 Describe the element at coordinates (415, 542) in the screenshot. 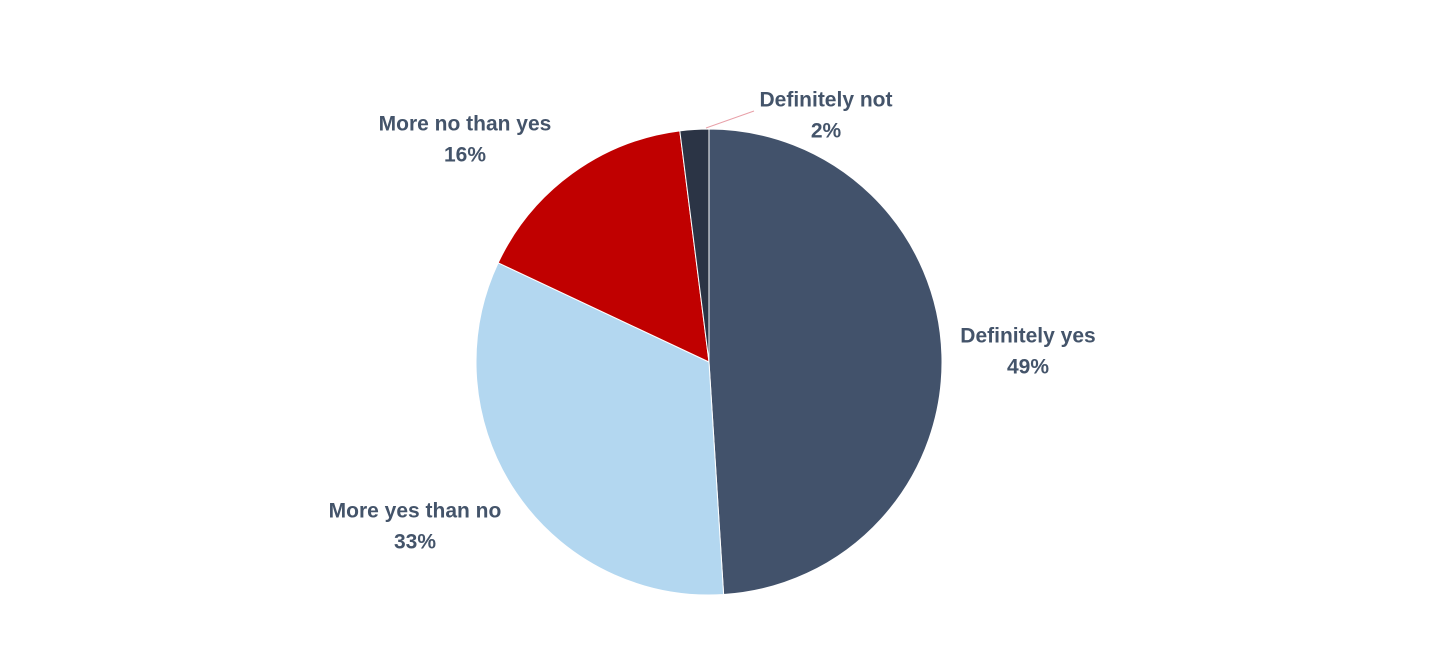

I see `value-label: 33%` at that location.